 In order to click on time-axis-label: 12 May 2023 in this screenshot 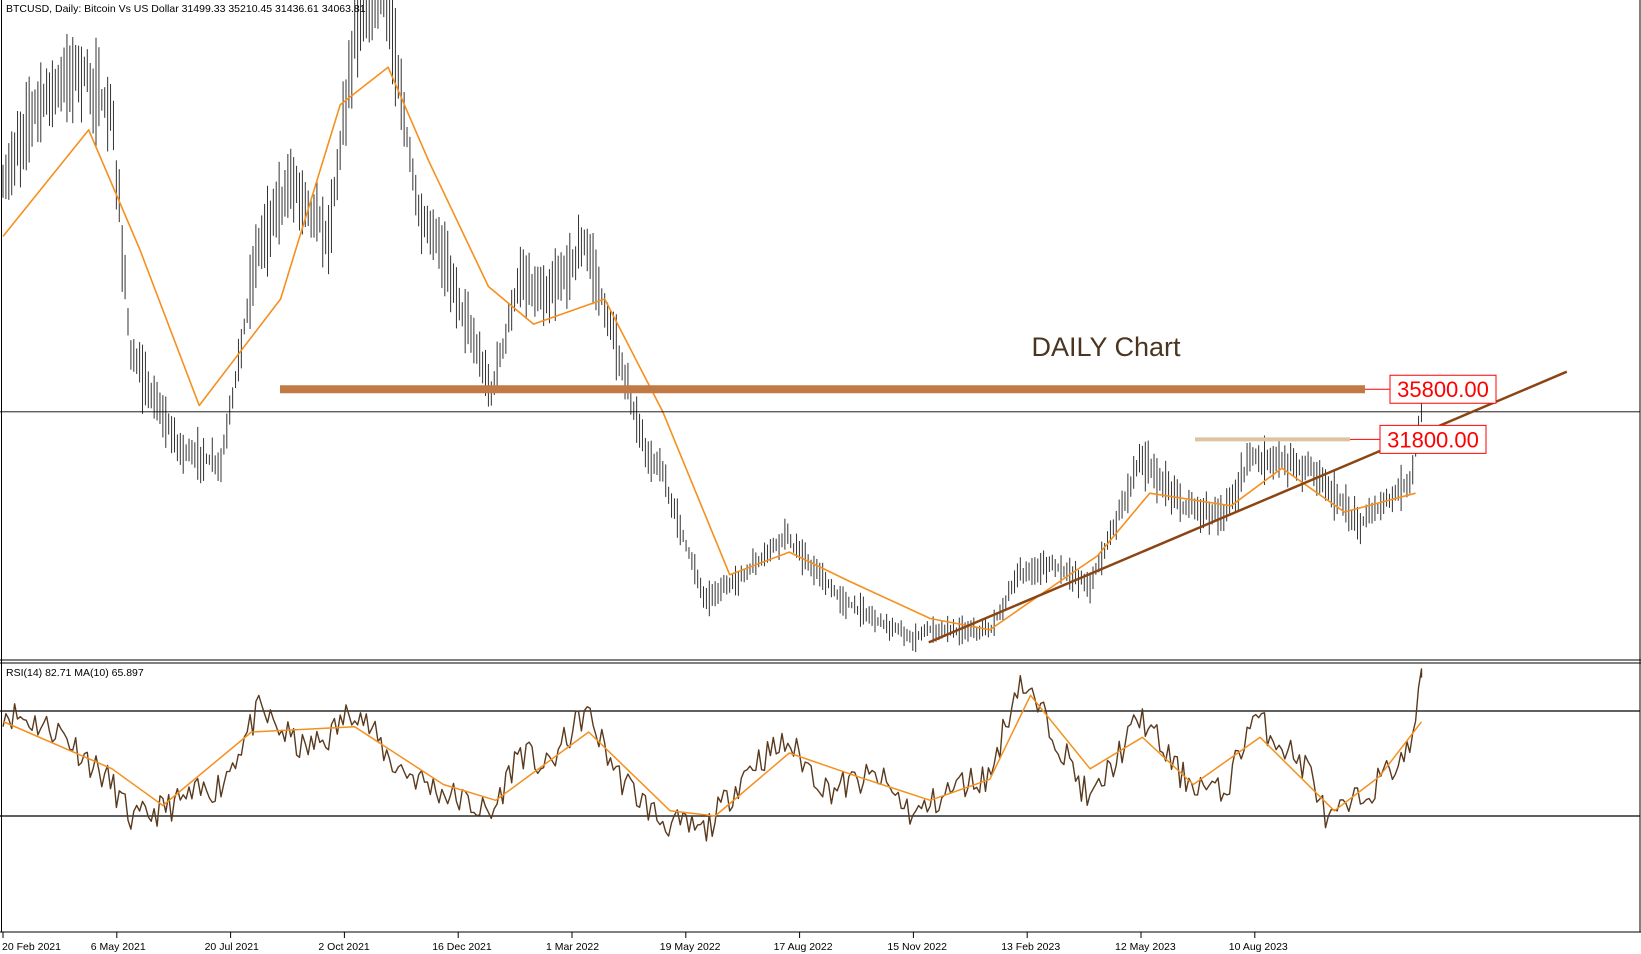, I will do `click(1145, 947)`.